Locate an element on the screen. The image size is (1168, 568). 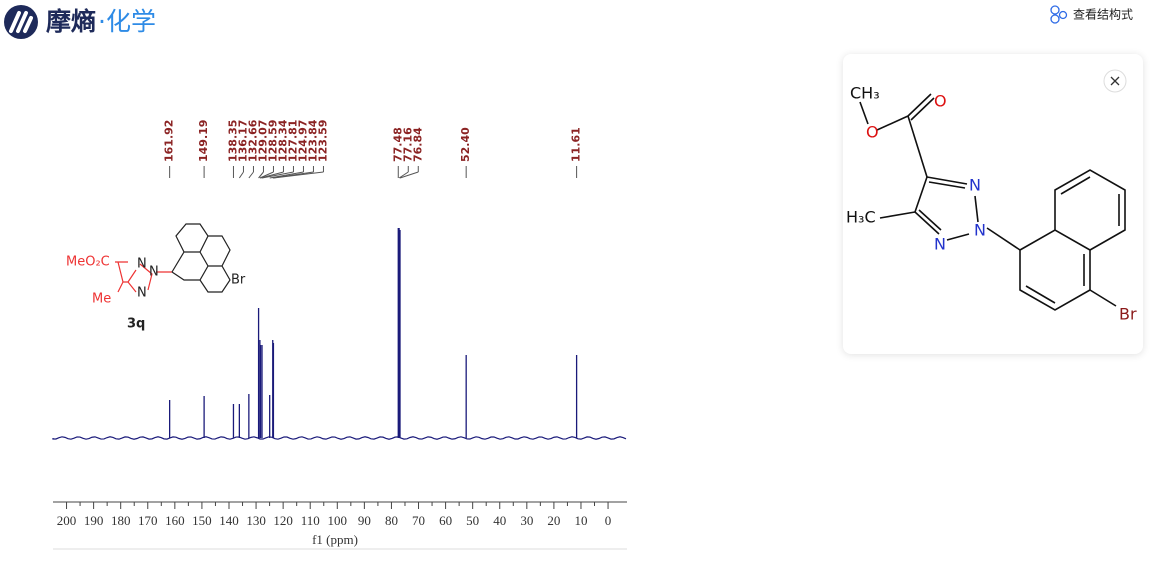
peak-label: 123.84 is located at coordinates (312, 140).